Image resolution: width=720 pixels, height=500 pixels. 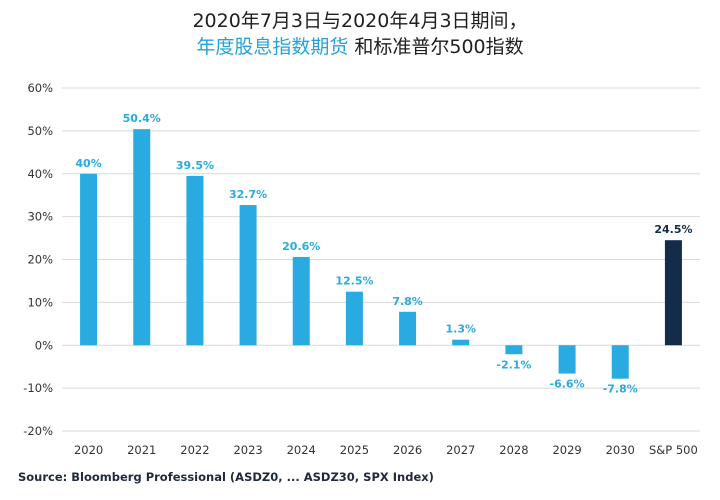 What do you see at coordinates (436, 47) in the screenshot?
I see `title-rest: 和标准普尔500指数` at bounding box center [436, 47].